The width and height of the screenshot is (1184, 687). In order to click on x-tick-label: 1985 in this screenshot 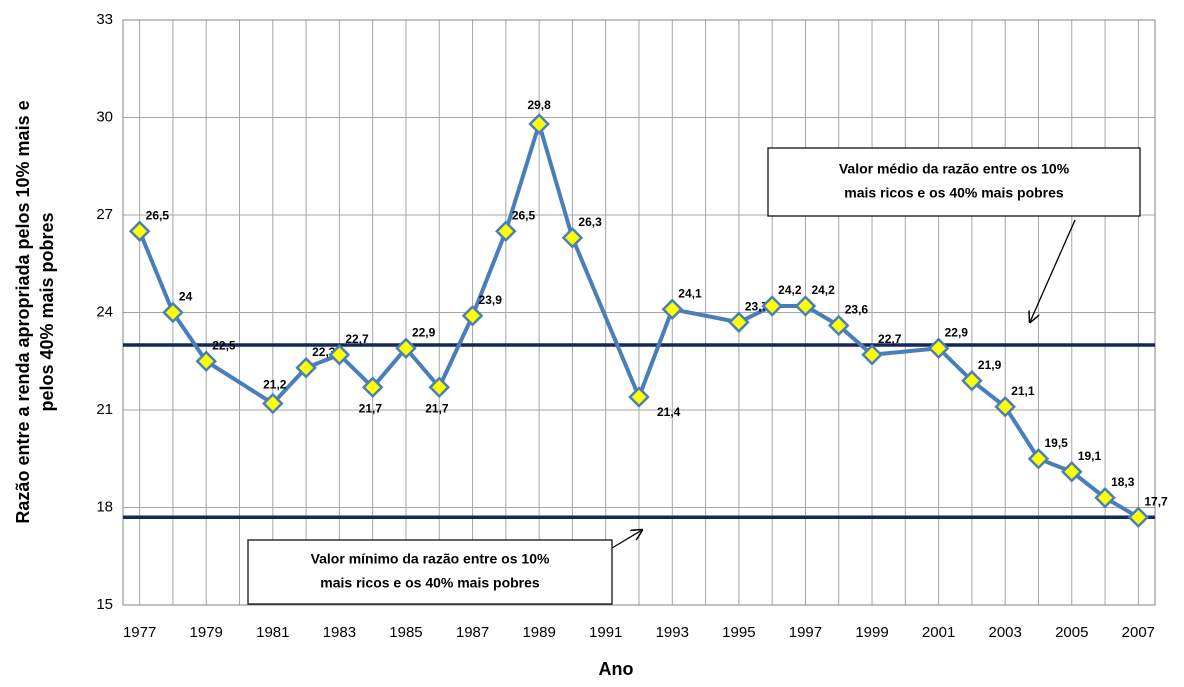, I will do `click(405, 632)`.